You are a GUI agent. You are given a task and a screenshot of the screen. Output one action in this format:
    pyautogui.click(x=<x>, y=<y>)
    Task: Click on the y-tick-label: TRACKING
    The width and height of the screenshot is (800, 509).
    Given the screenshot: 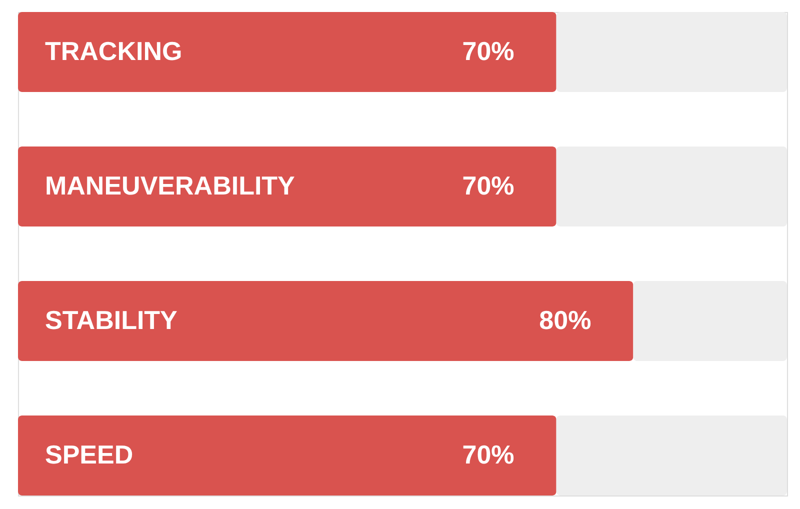 What is the action you would take?
    pyautogui.click(x=113, y=51)
    